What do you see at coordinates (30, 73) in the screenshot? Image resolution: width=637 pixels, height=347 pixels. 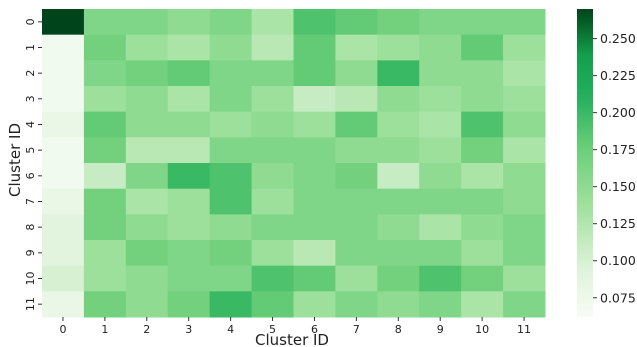 I see `y-tick-label: 2` at bounding box center [30, 73].